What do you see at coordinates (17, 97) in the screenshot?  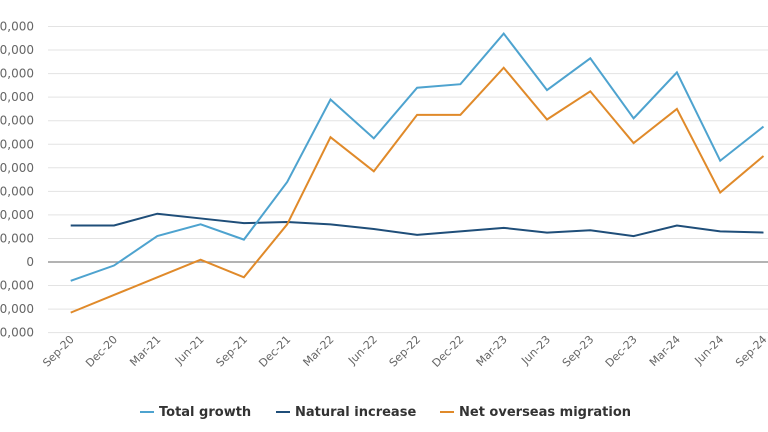 I see `y-tick-label: 140,000` at bounding box center [17, 97].